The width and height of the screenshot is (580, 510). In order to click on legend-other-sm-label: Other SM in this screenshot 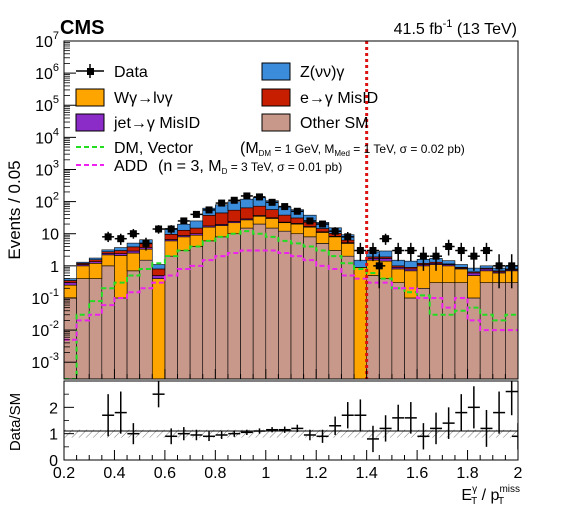, I will do `click(334, 123)`.